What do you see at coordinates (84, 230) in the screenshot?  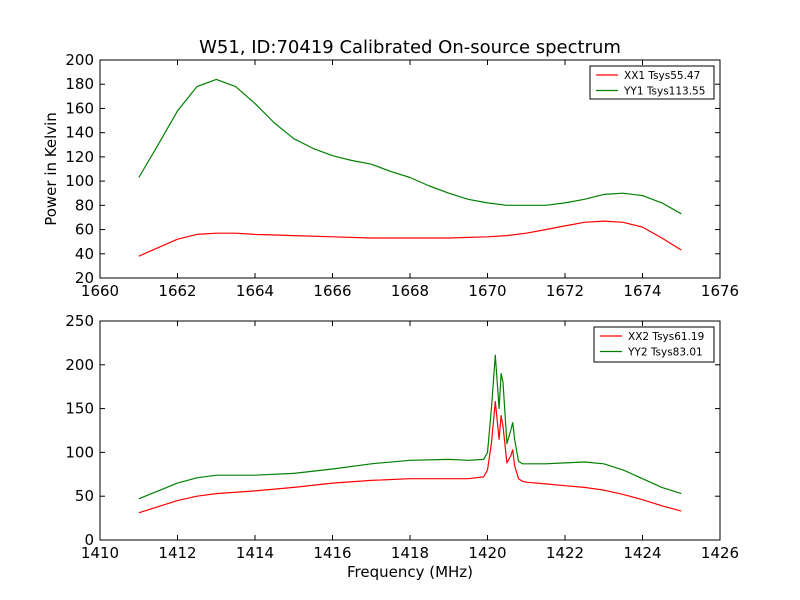 I see `y-tick-label: 60` at bounding box center [84, 230].